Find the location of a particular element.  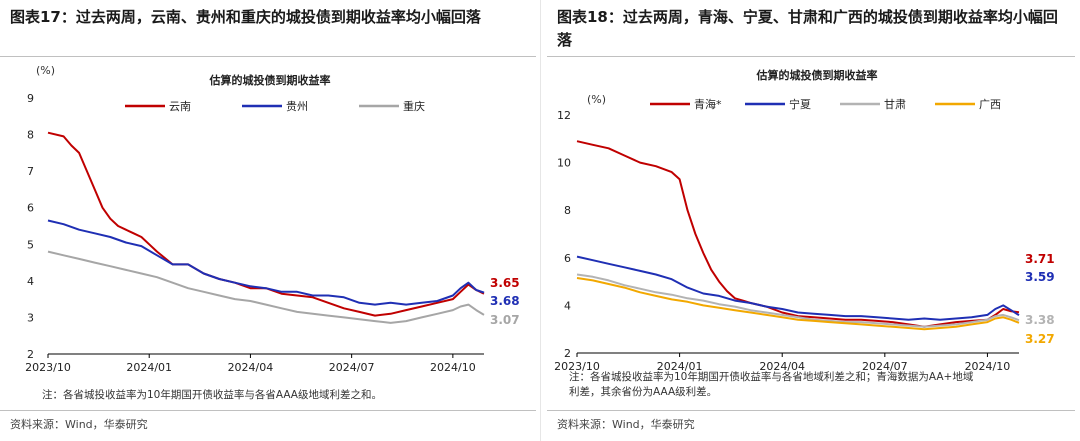

left-x-tick-3: 2024/07 is located at coordinates (352, 367).